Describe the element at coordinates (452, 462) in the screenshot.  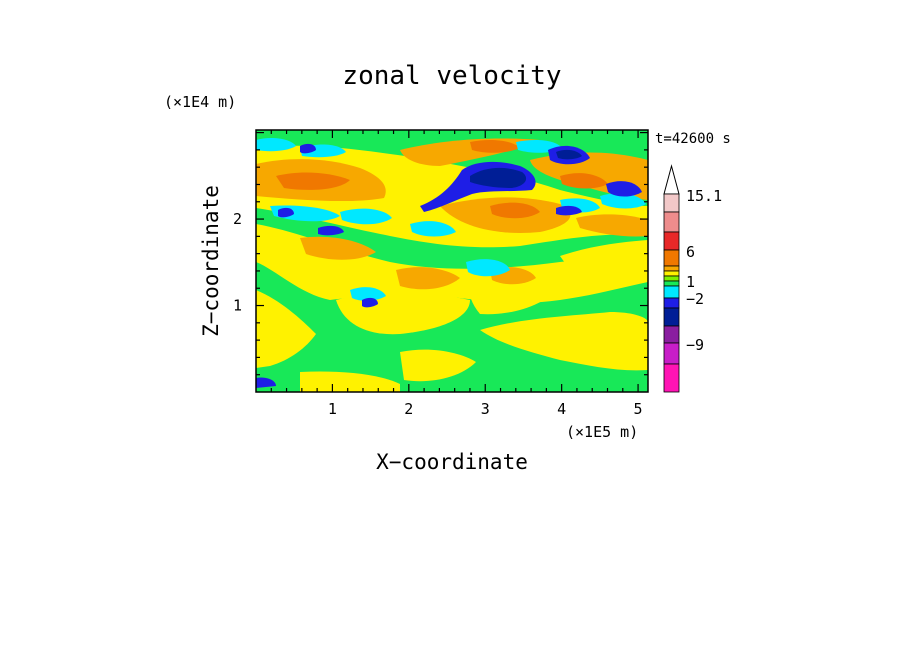
I see `x-axis-title: X−coordinate` at that location.